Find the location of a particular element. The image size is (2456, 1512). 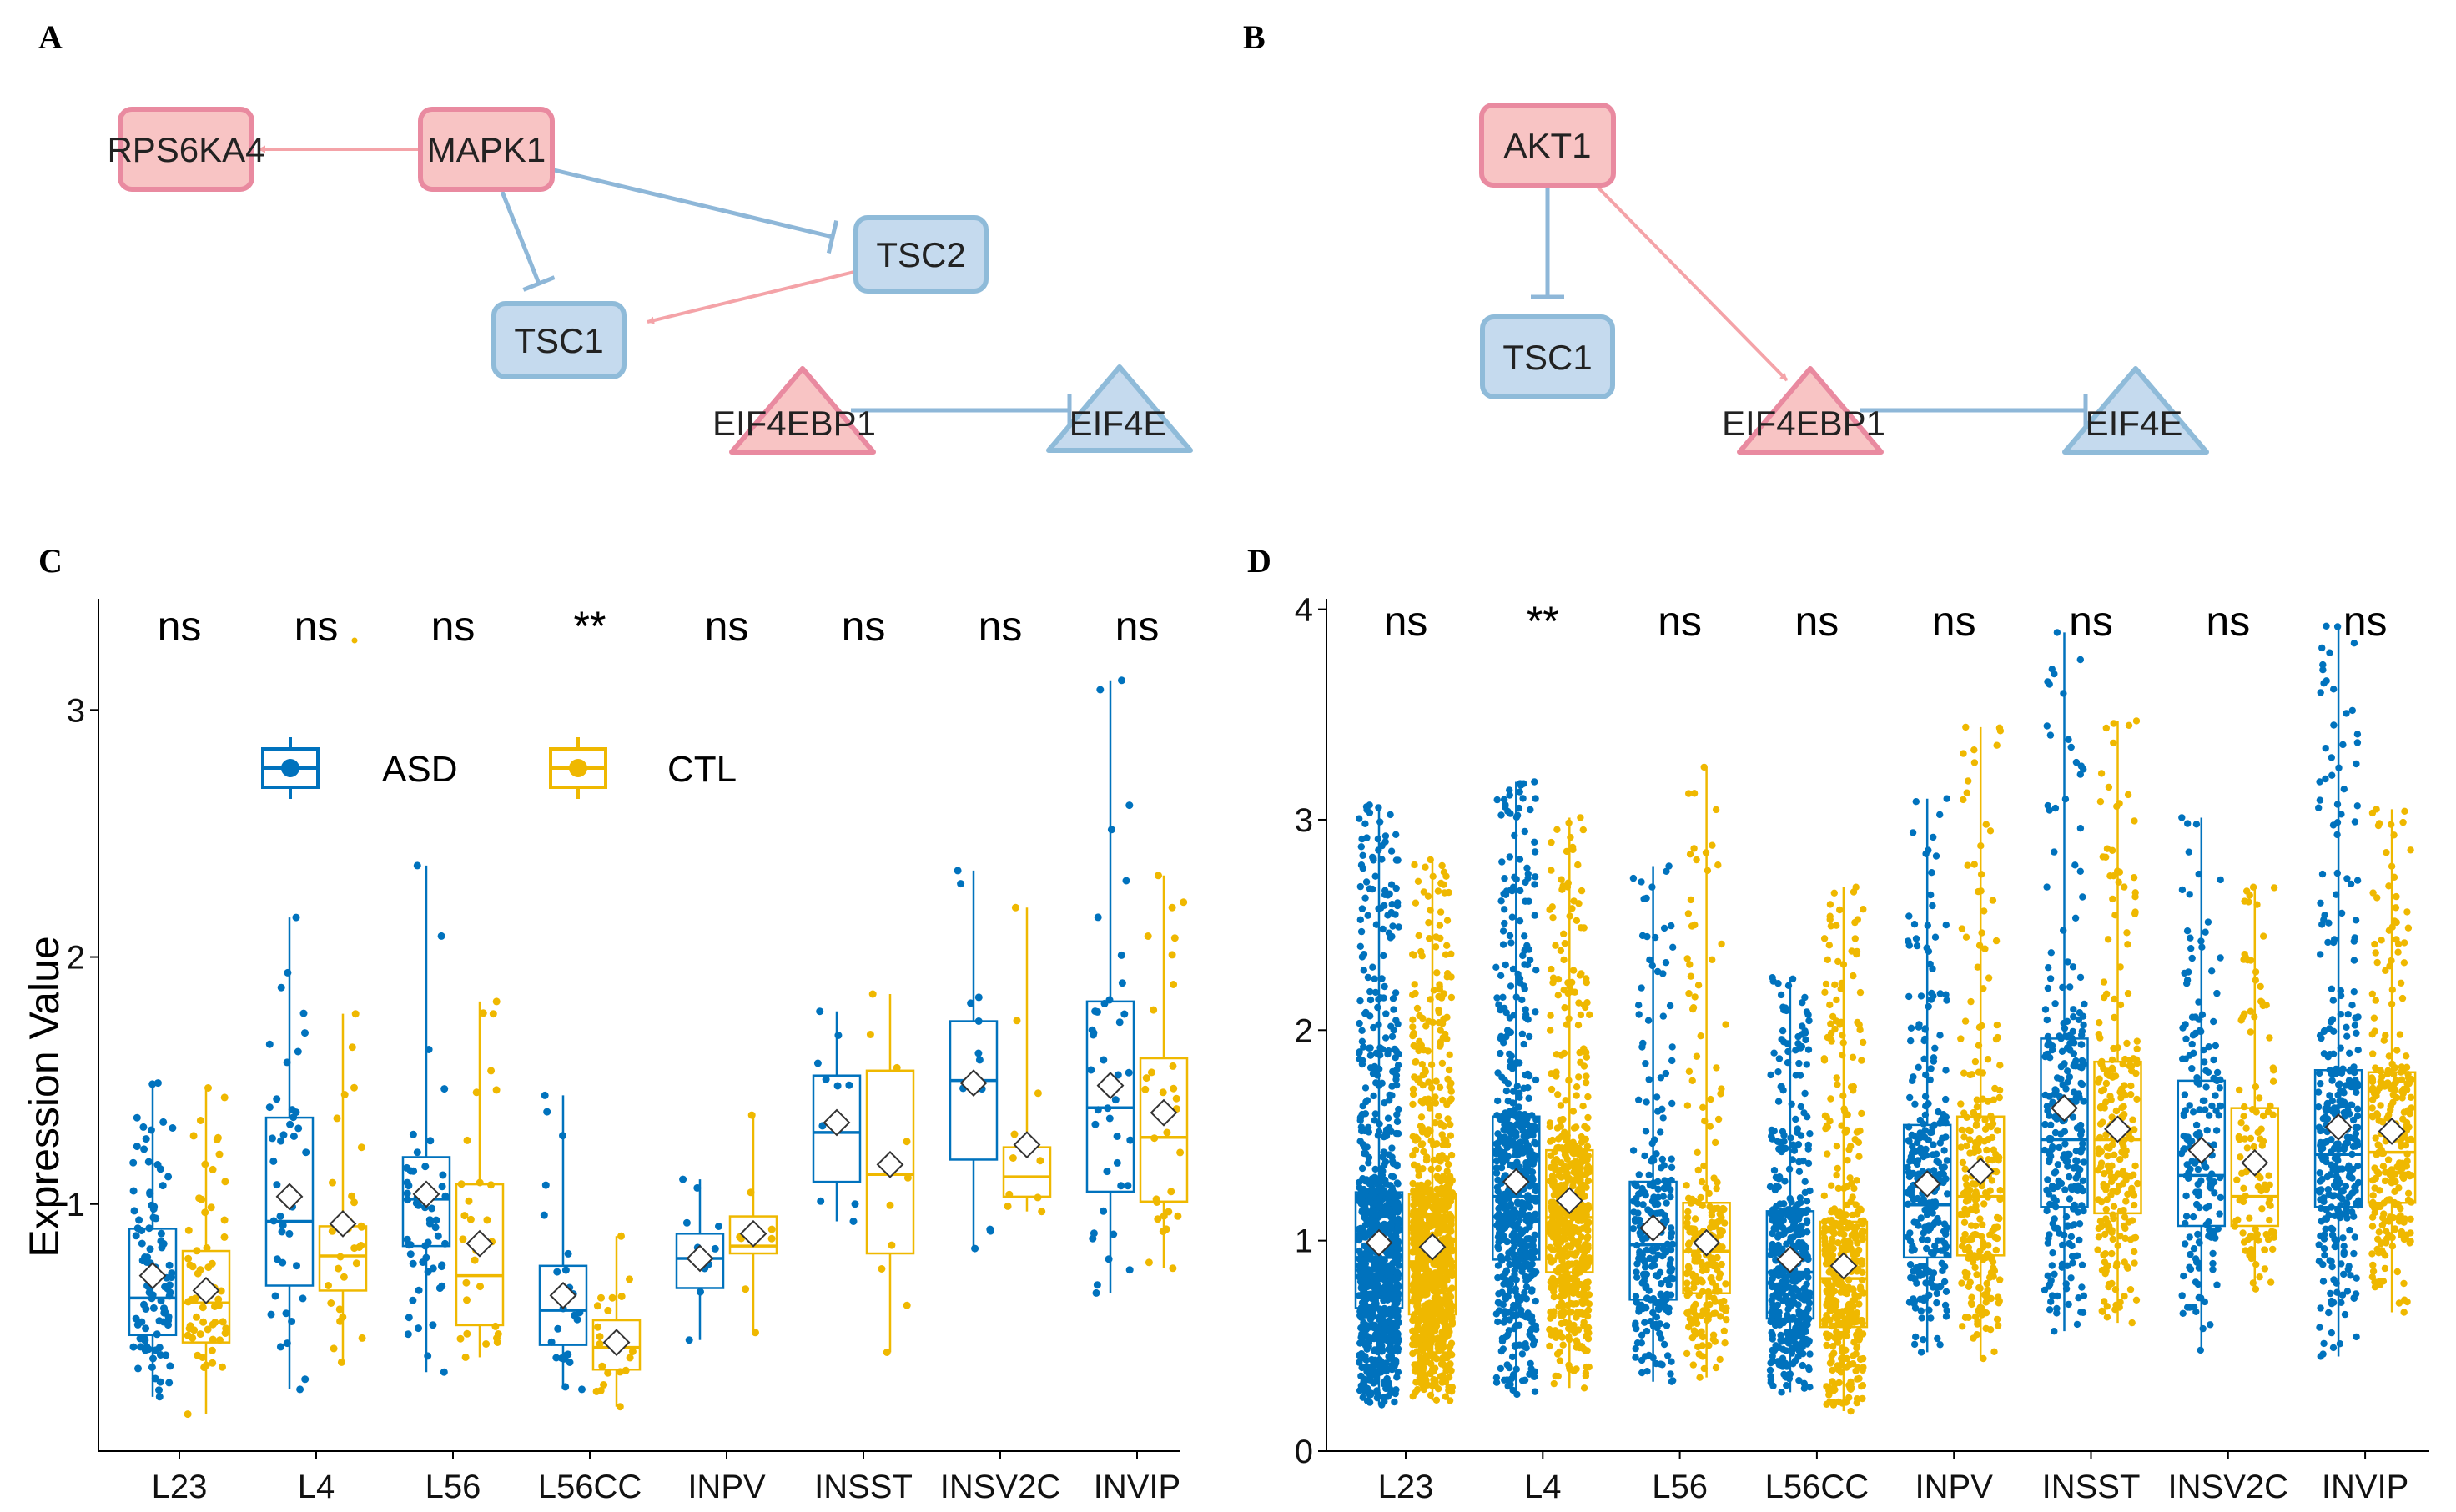

box-ctl-l56cc is located at coordinates (1844, 1149).